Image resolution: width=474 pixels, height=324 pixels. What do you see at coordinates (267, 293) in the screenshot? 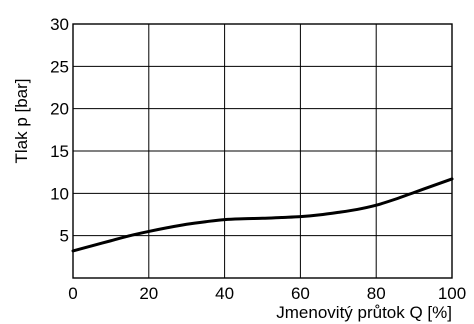
I see `x-tick-labels: 0 20 40 60 80 100` at bounding box center [267, 293].